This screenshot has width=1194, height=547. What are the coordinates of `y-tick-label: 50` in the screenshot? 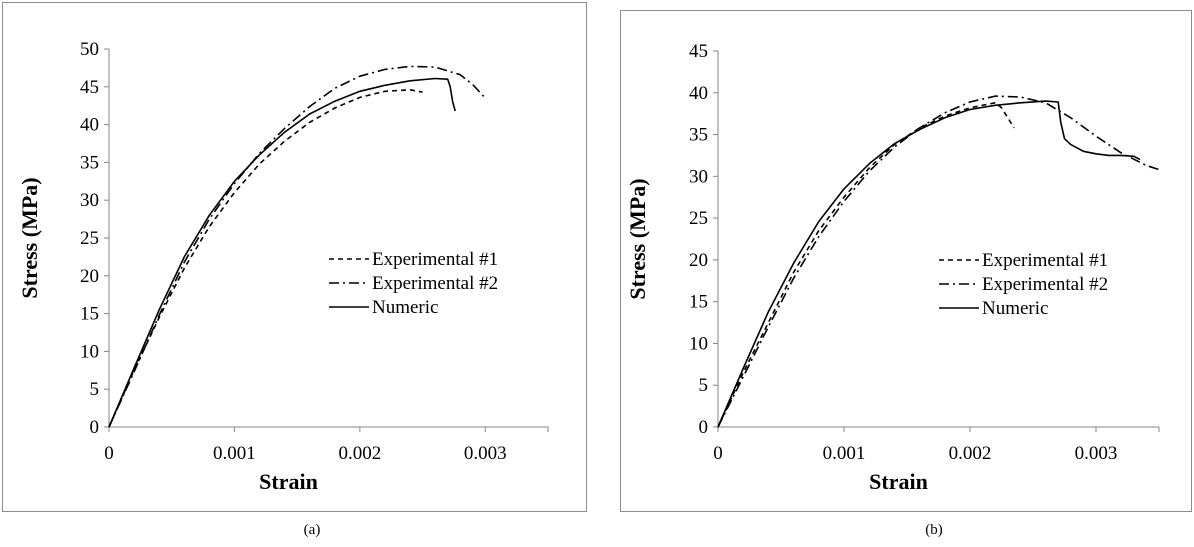 It's located at (89, 49).